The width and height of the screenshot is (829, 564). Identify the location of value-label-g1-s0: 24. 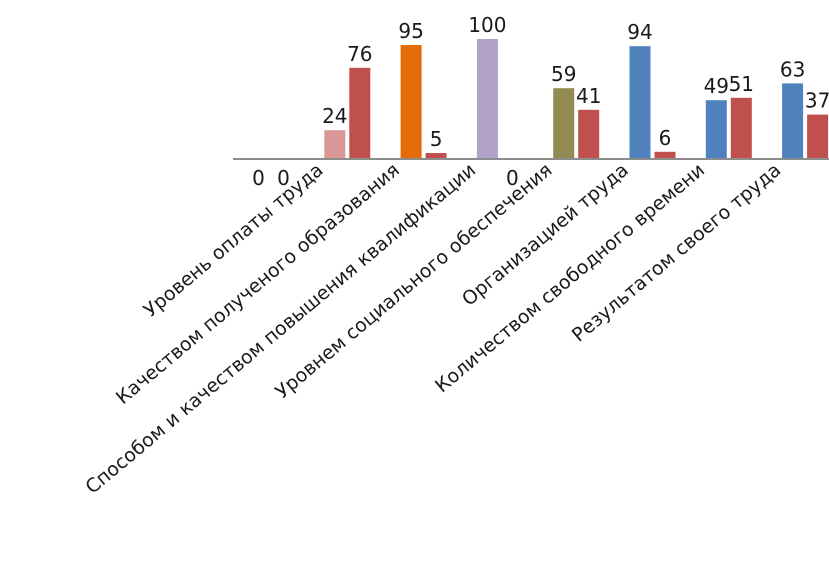
(334, 116).